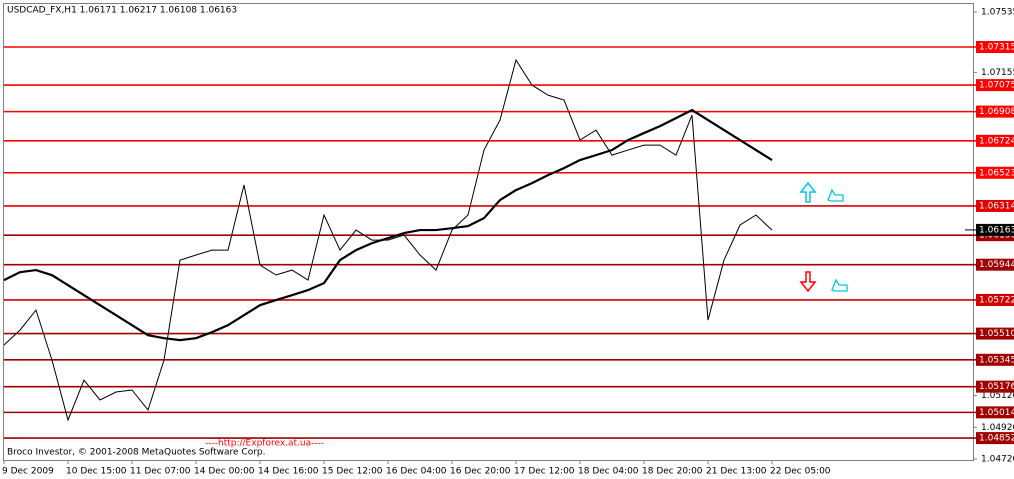 This screenshot has width=1014, height=479. I want to click on current-price-label: 1.06163, so click(996, 230).